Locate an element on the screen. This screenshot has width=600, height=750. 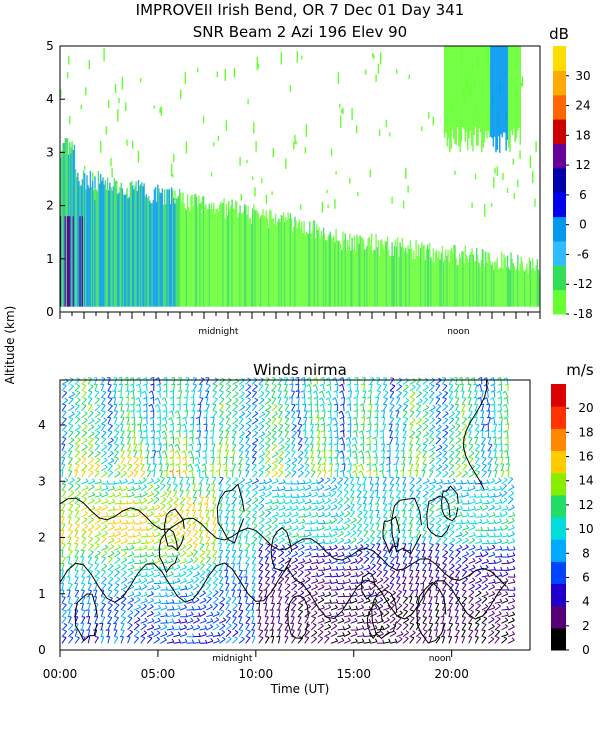
wind-colorbar-swatch is located at coordinates (558, 617).